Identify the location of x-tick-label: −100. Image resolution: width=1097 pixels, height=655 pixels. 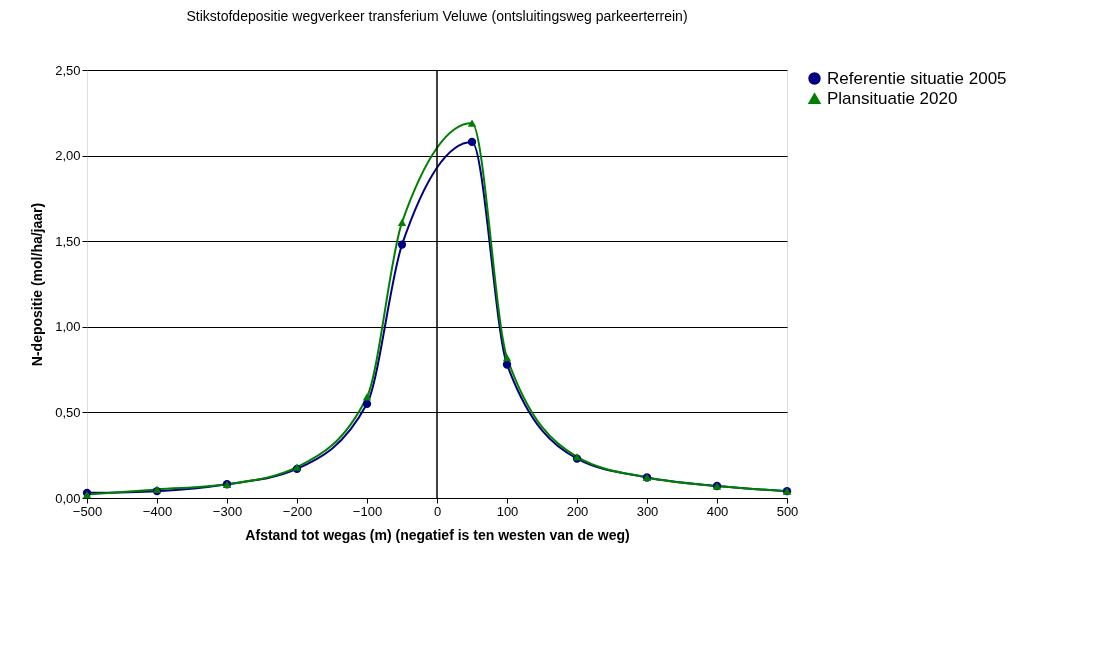
(367, 511).